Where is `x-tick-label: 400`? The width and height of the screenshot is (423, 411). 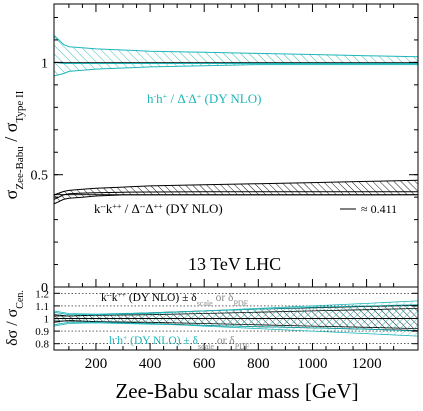 x-tick-label: 400 is located at coordinates (150, 364).